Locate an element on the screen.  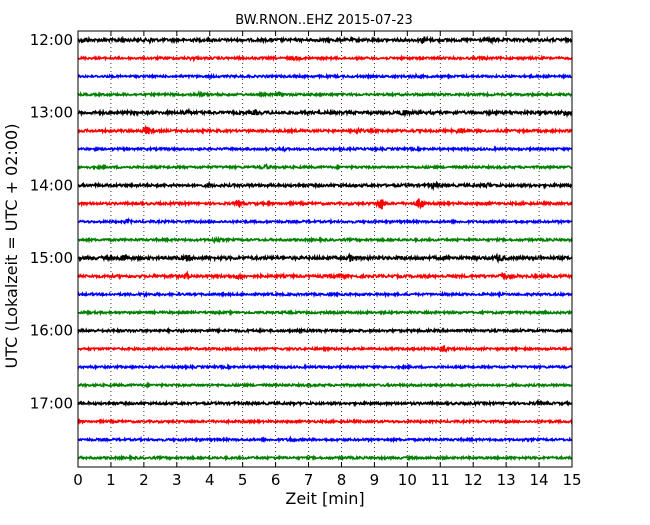
trace-14:00 is located at coordinates (325, 186).